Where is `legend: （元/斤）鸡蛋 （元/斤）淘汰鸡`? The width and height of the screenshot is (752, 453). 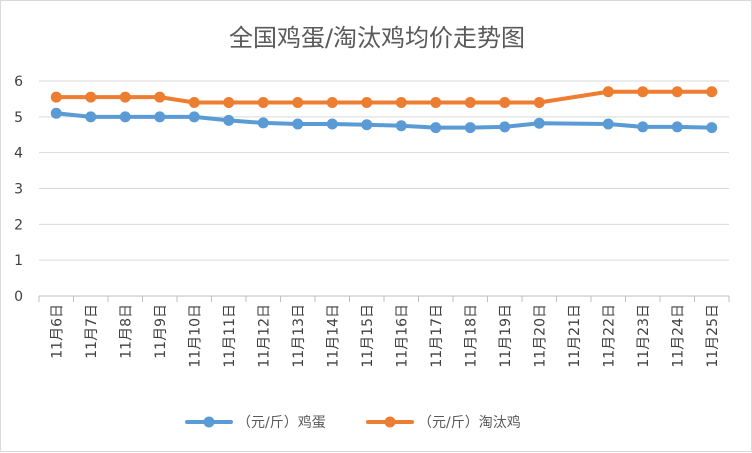 legend: （元/斤）鸡蛋 （元/斤）淘汰鸡 is located at coordinates (353, 422).